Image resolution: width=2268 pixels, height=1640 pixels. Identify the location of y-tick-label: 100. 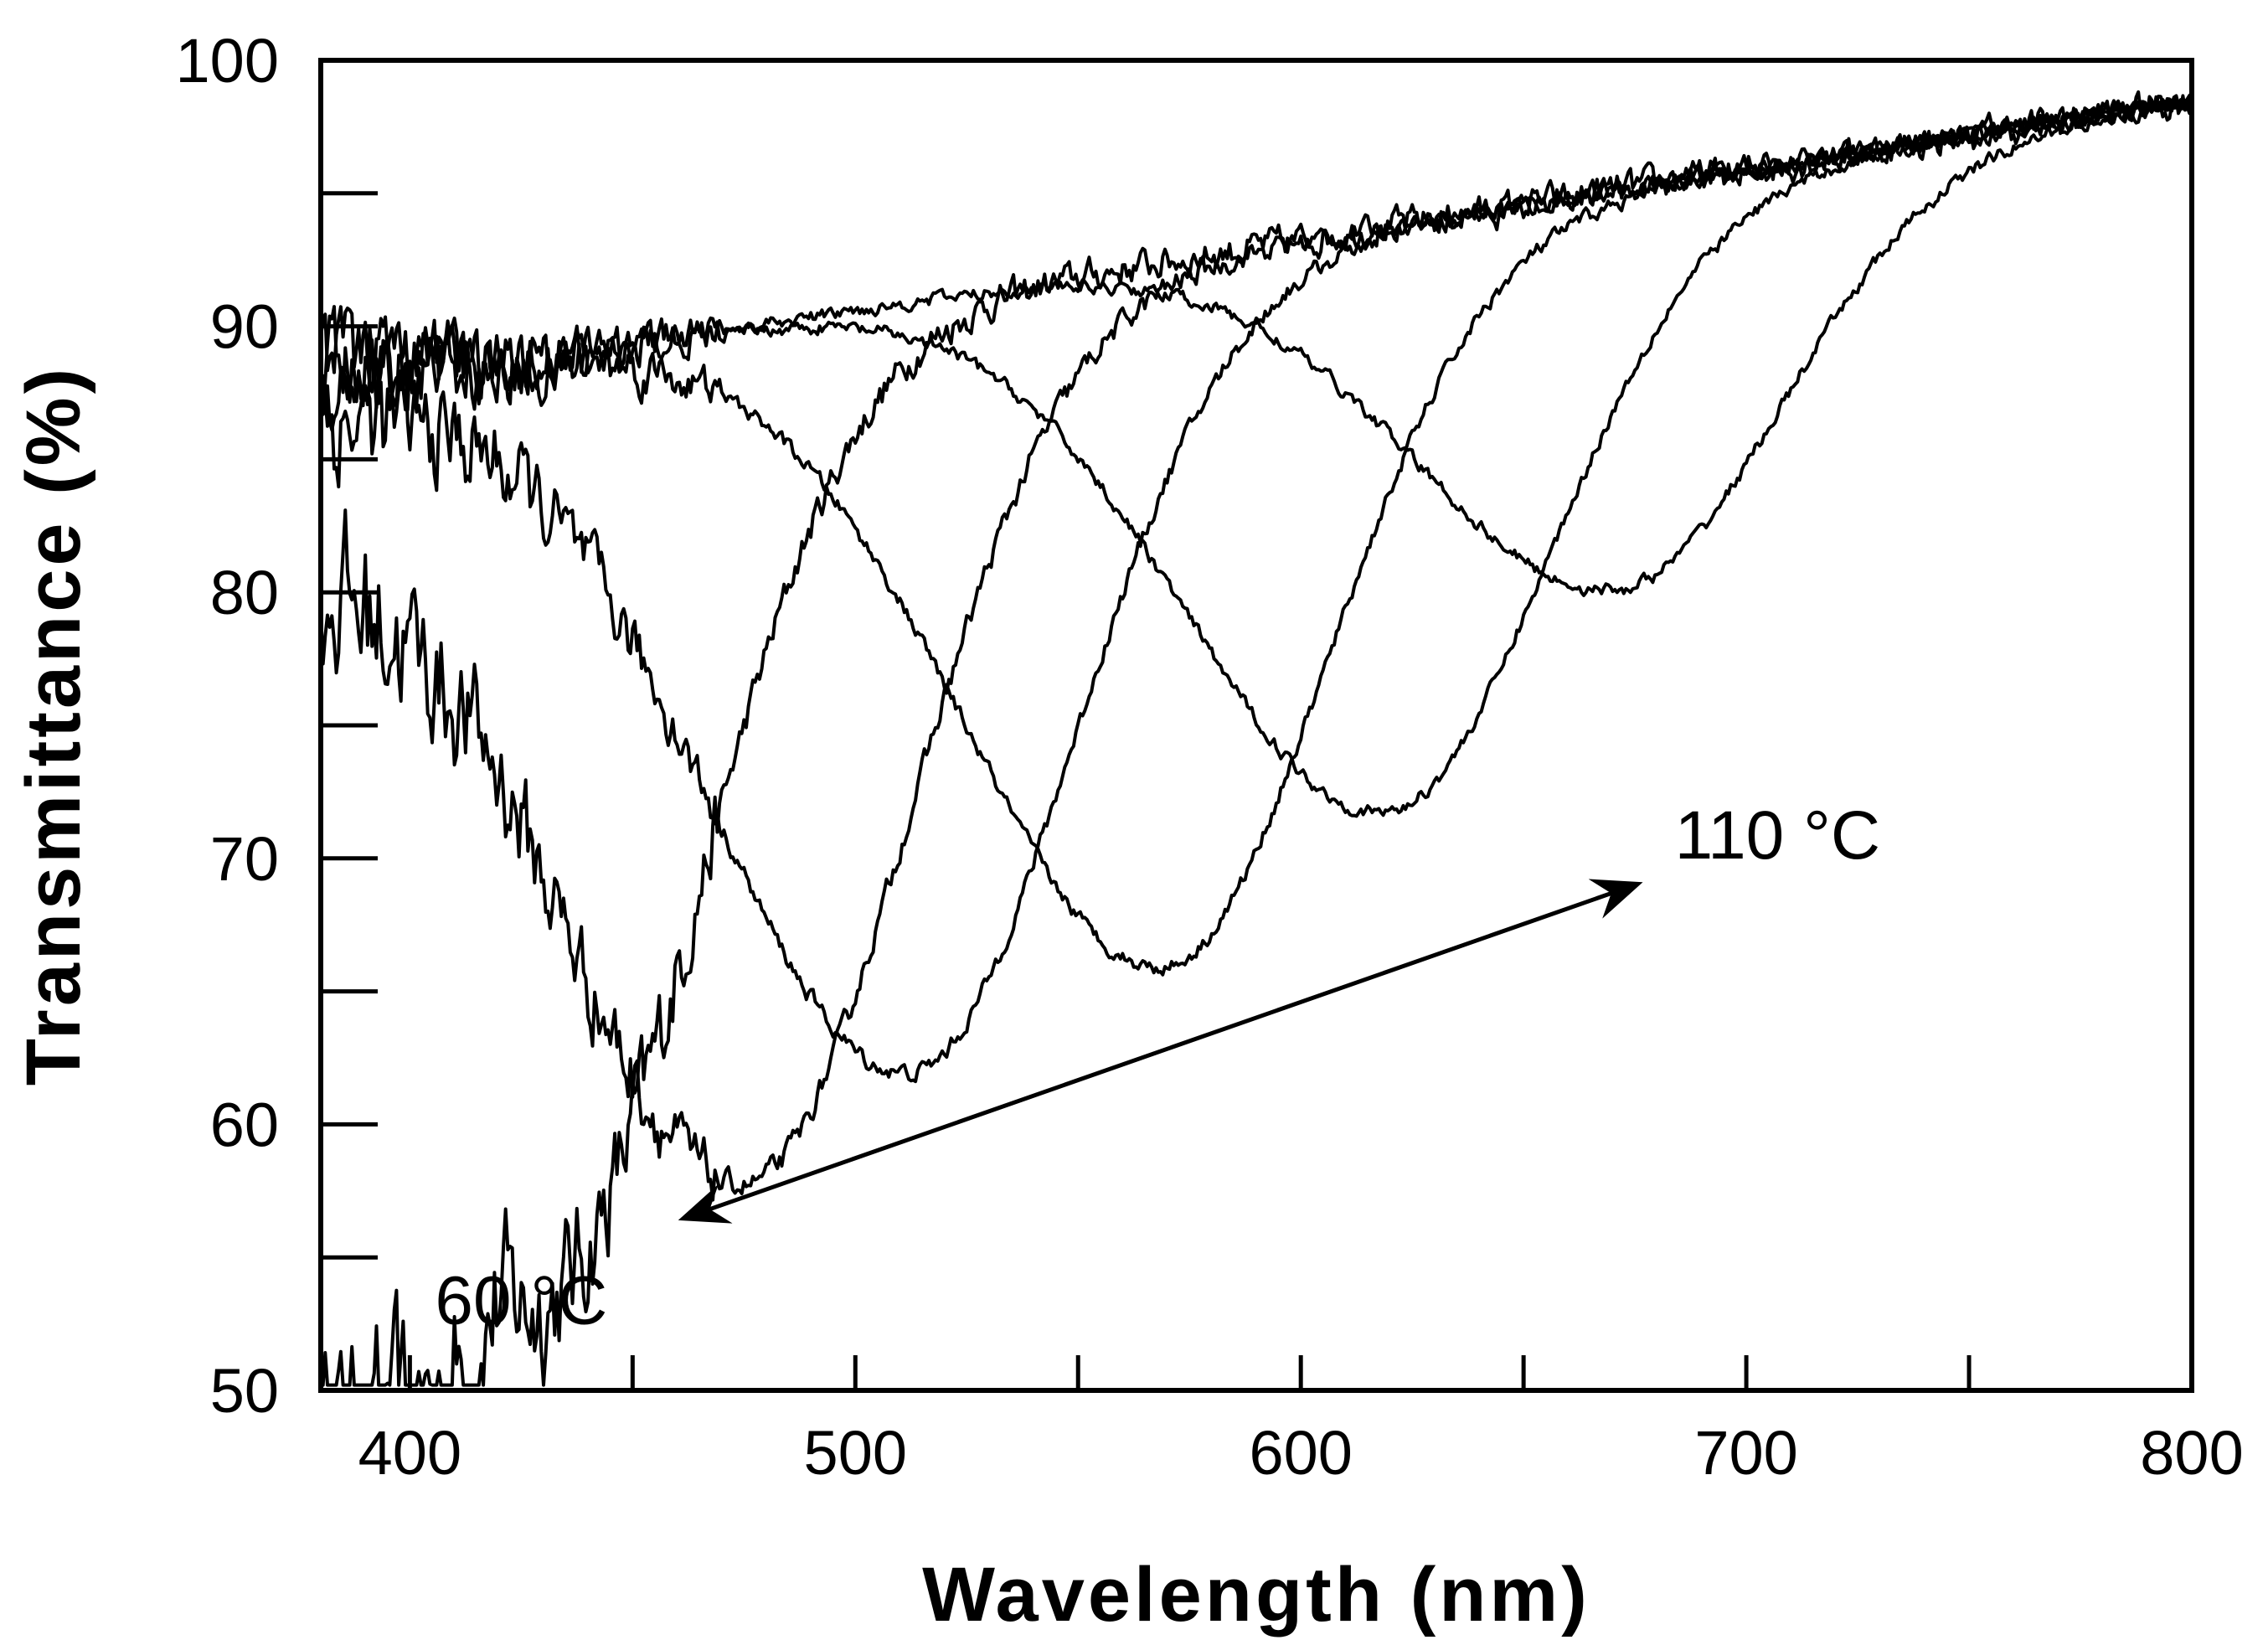
(227, 60).